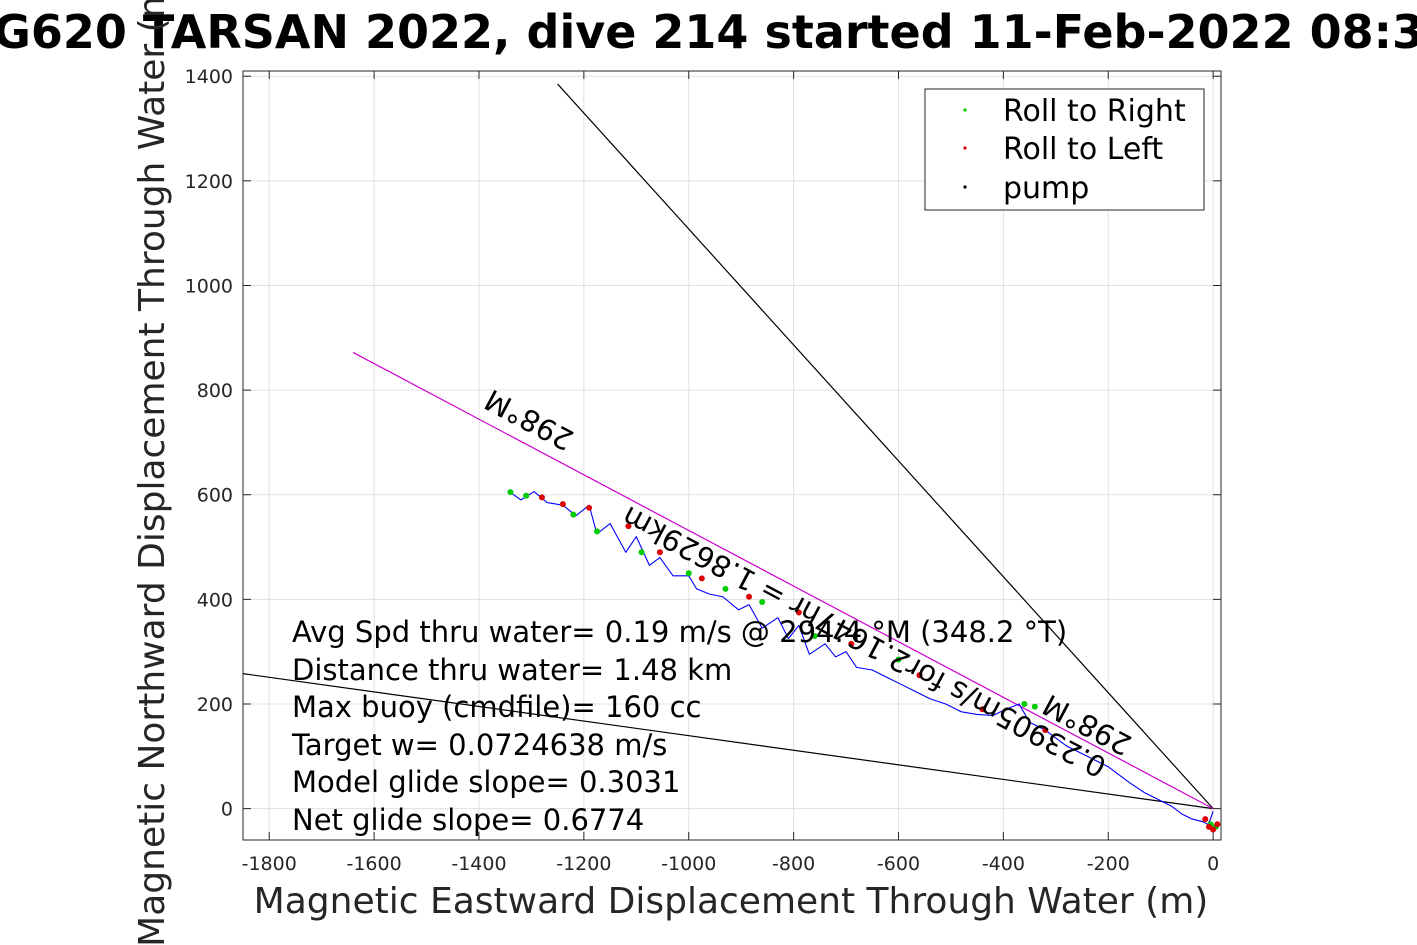 Image resolution: width=1417 pixels, height=945 pixels. What do you see at coordinates (209, 182) in the screenshot?
I see `y-tick-label: 1200` at bounding box center [209, 182].